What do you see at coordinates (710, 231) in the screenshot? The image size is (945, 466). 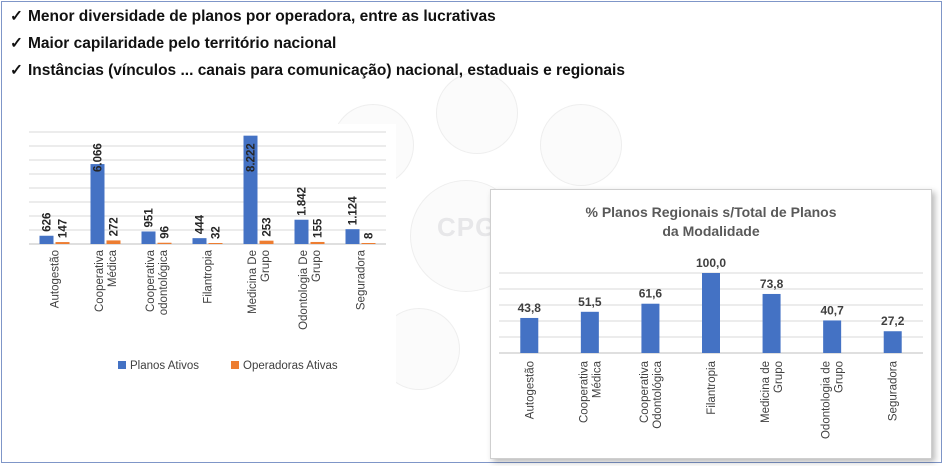 I see `chart-title-line: da Modalidade` at bounding box center [710, 231].